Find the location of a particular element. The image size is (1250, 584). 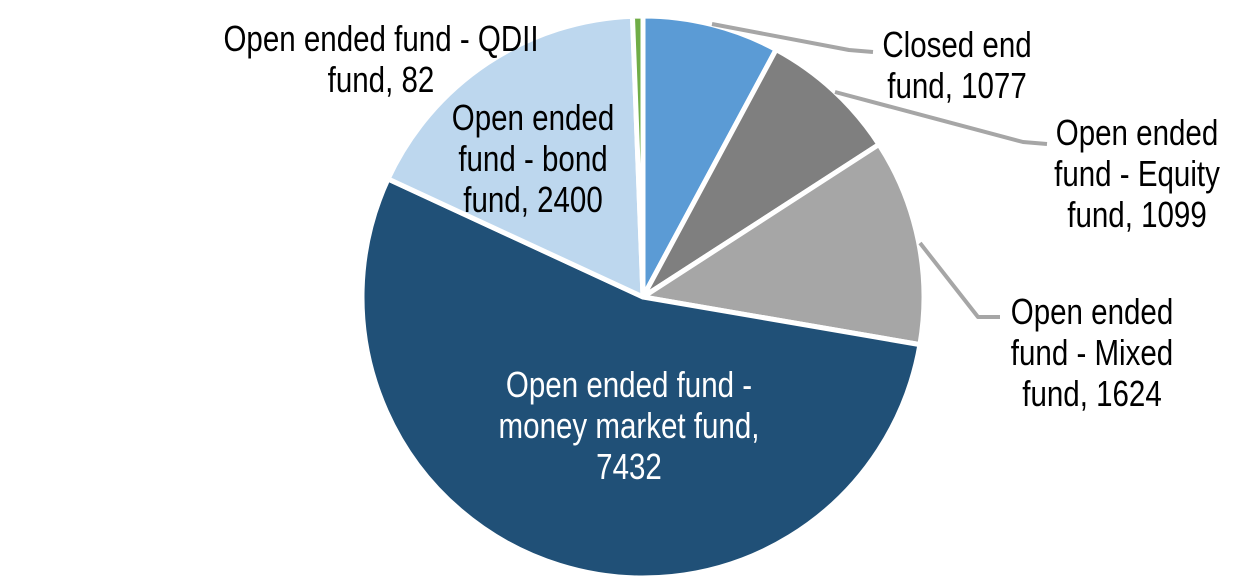

pie-slice-qdii-fund is located at coordinates (637, 156).